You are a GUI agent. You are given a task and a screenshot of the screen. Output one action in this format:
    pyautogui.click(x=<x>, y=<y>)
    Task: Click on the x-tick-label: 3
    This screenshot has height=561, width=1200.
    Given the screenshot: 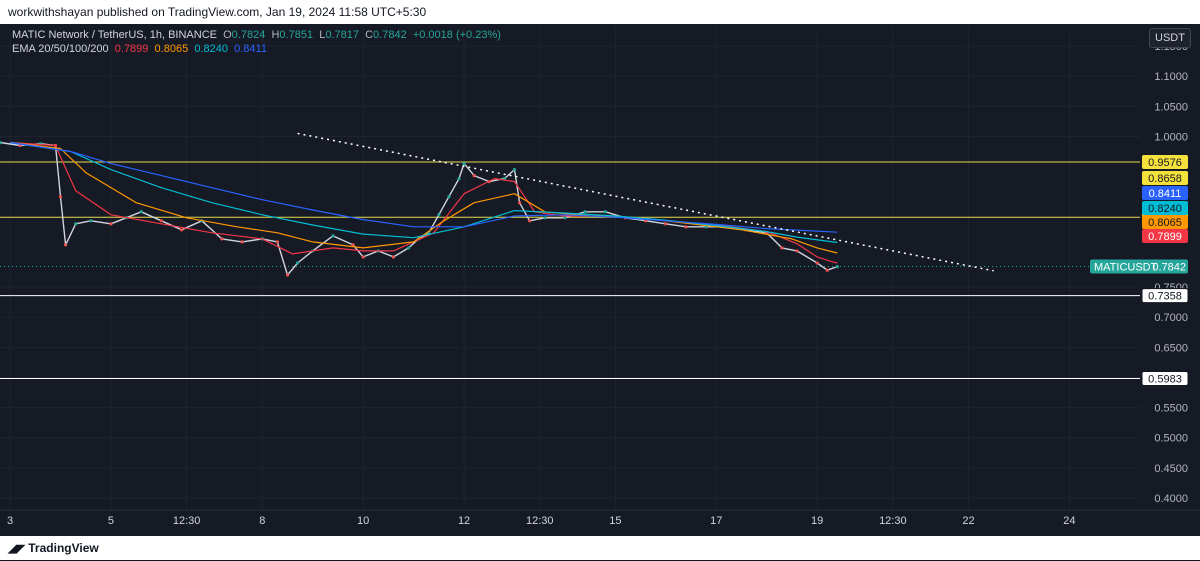 What is the action you would take?
    pyautogui.click(x=10, y=521)
    